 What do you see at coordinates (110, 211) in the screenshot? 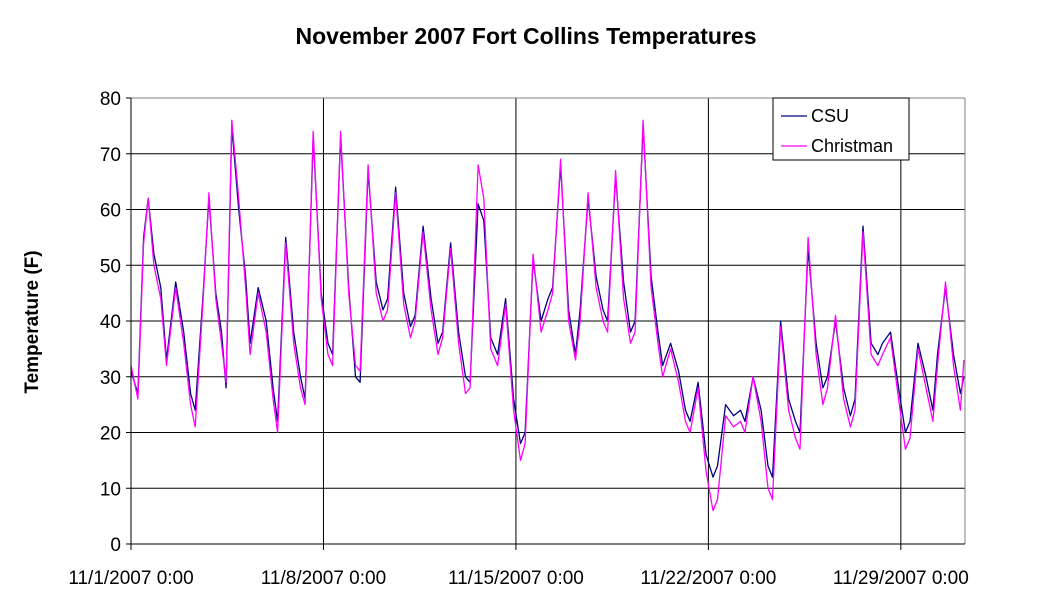
I see `y-tick-label: 60` at bounding box center [110, 211].